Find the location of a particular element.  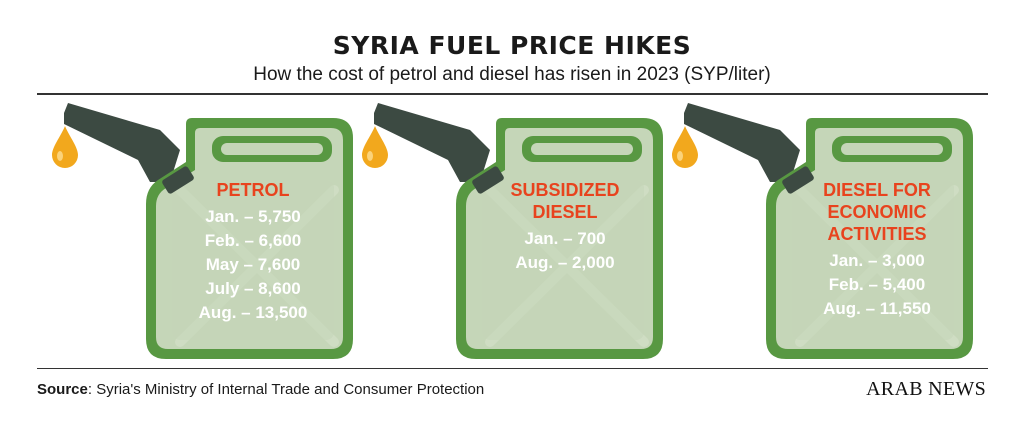

category-title: DIESEL FOR is located at coordinates (877, 190).